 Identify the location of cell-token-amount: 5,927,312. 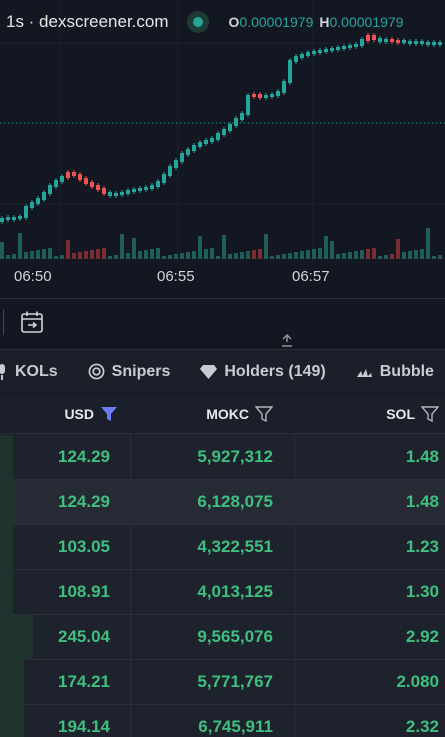
(235, 456).